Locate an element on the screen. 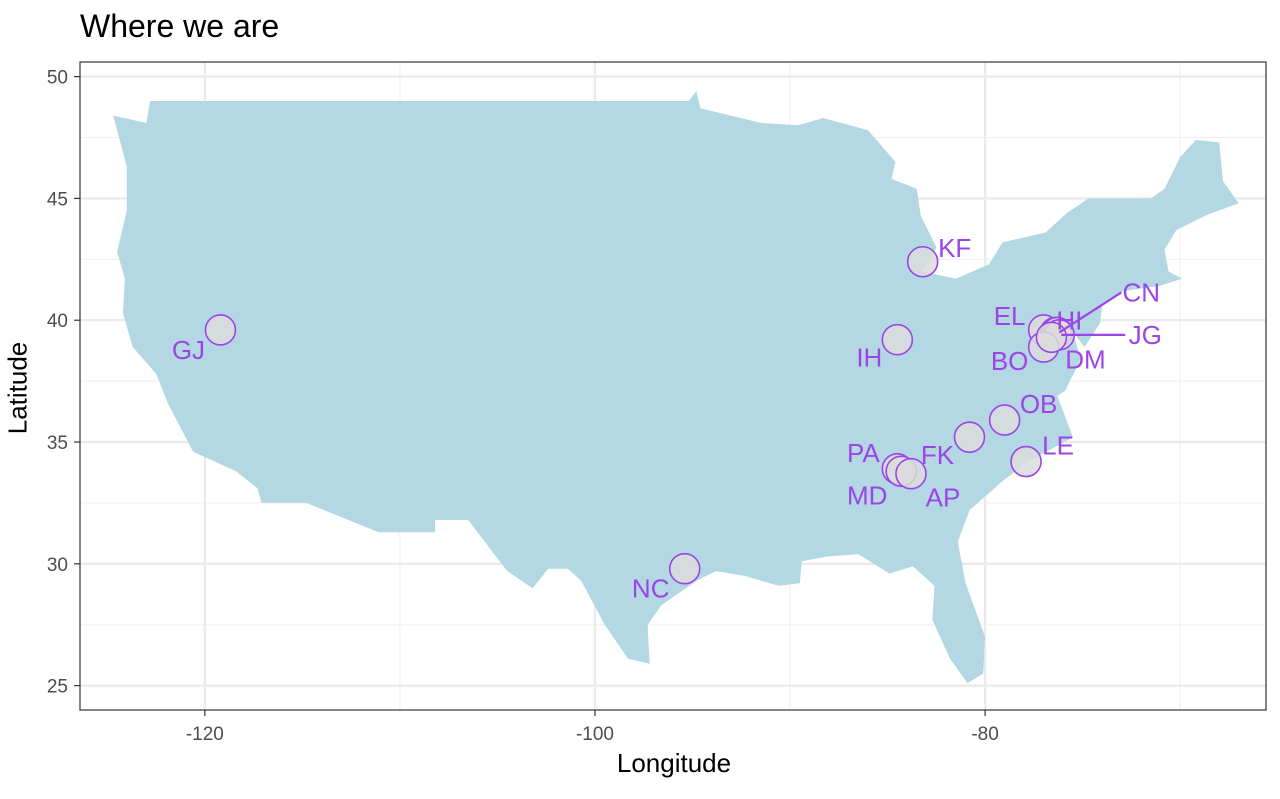 This screenshot has width=1280, height=799. y-tick-label: 40 is located at coordinates (57, 321).